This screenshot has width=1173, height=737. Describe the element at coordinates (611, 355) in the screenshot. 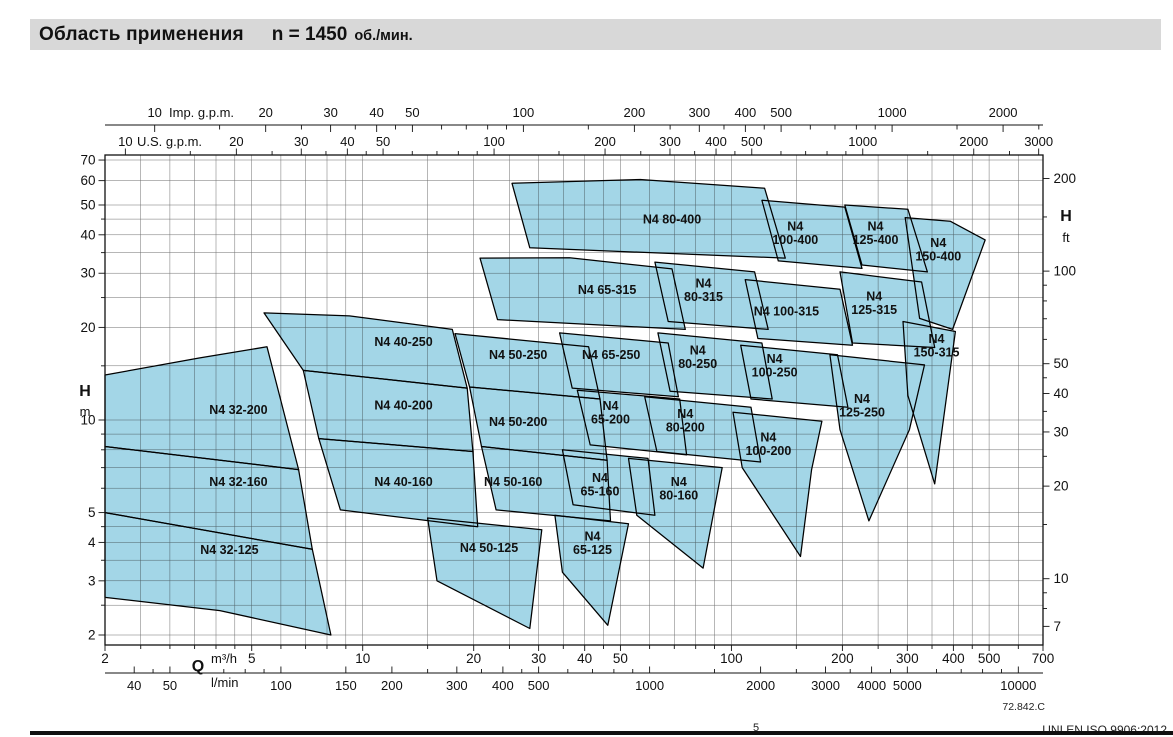

I see `pump-region-label-n4-65-250: N4 65-250` at that location.